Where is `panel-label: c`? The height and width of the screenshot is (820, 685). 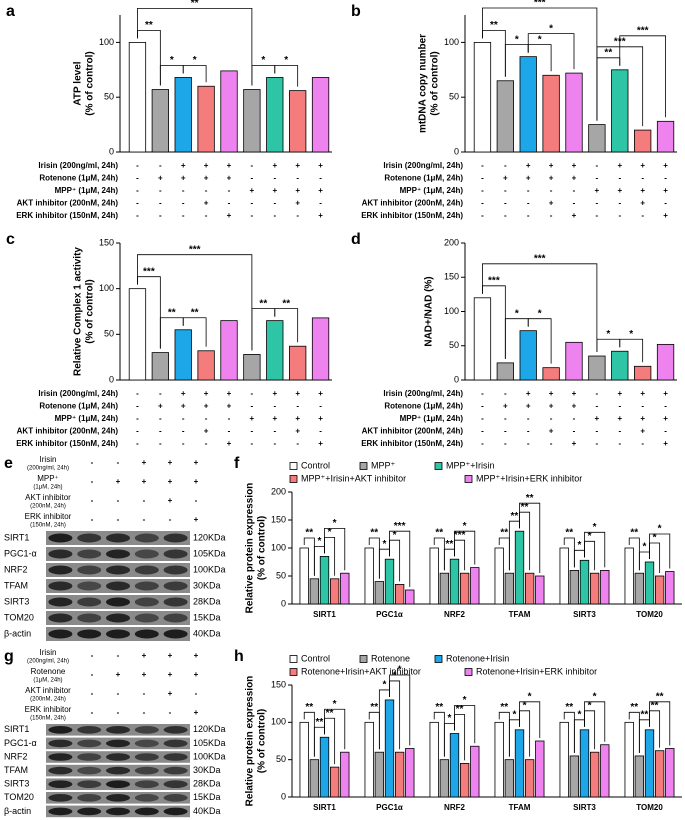
panel-label: c is located at coordinates (10, 239).